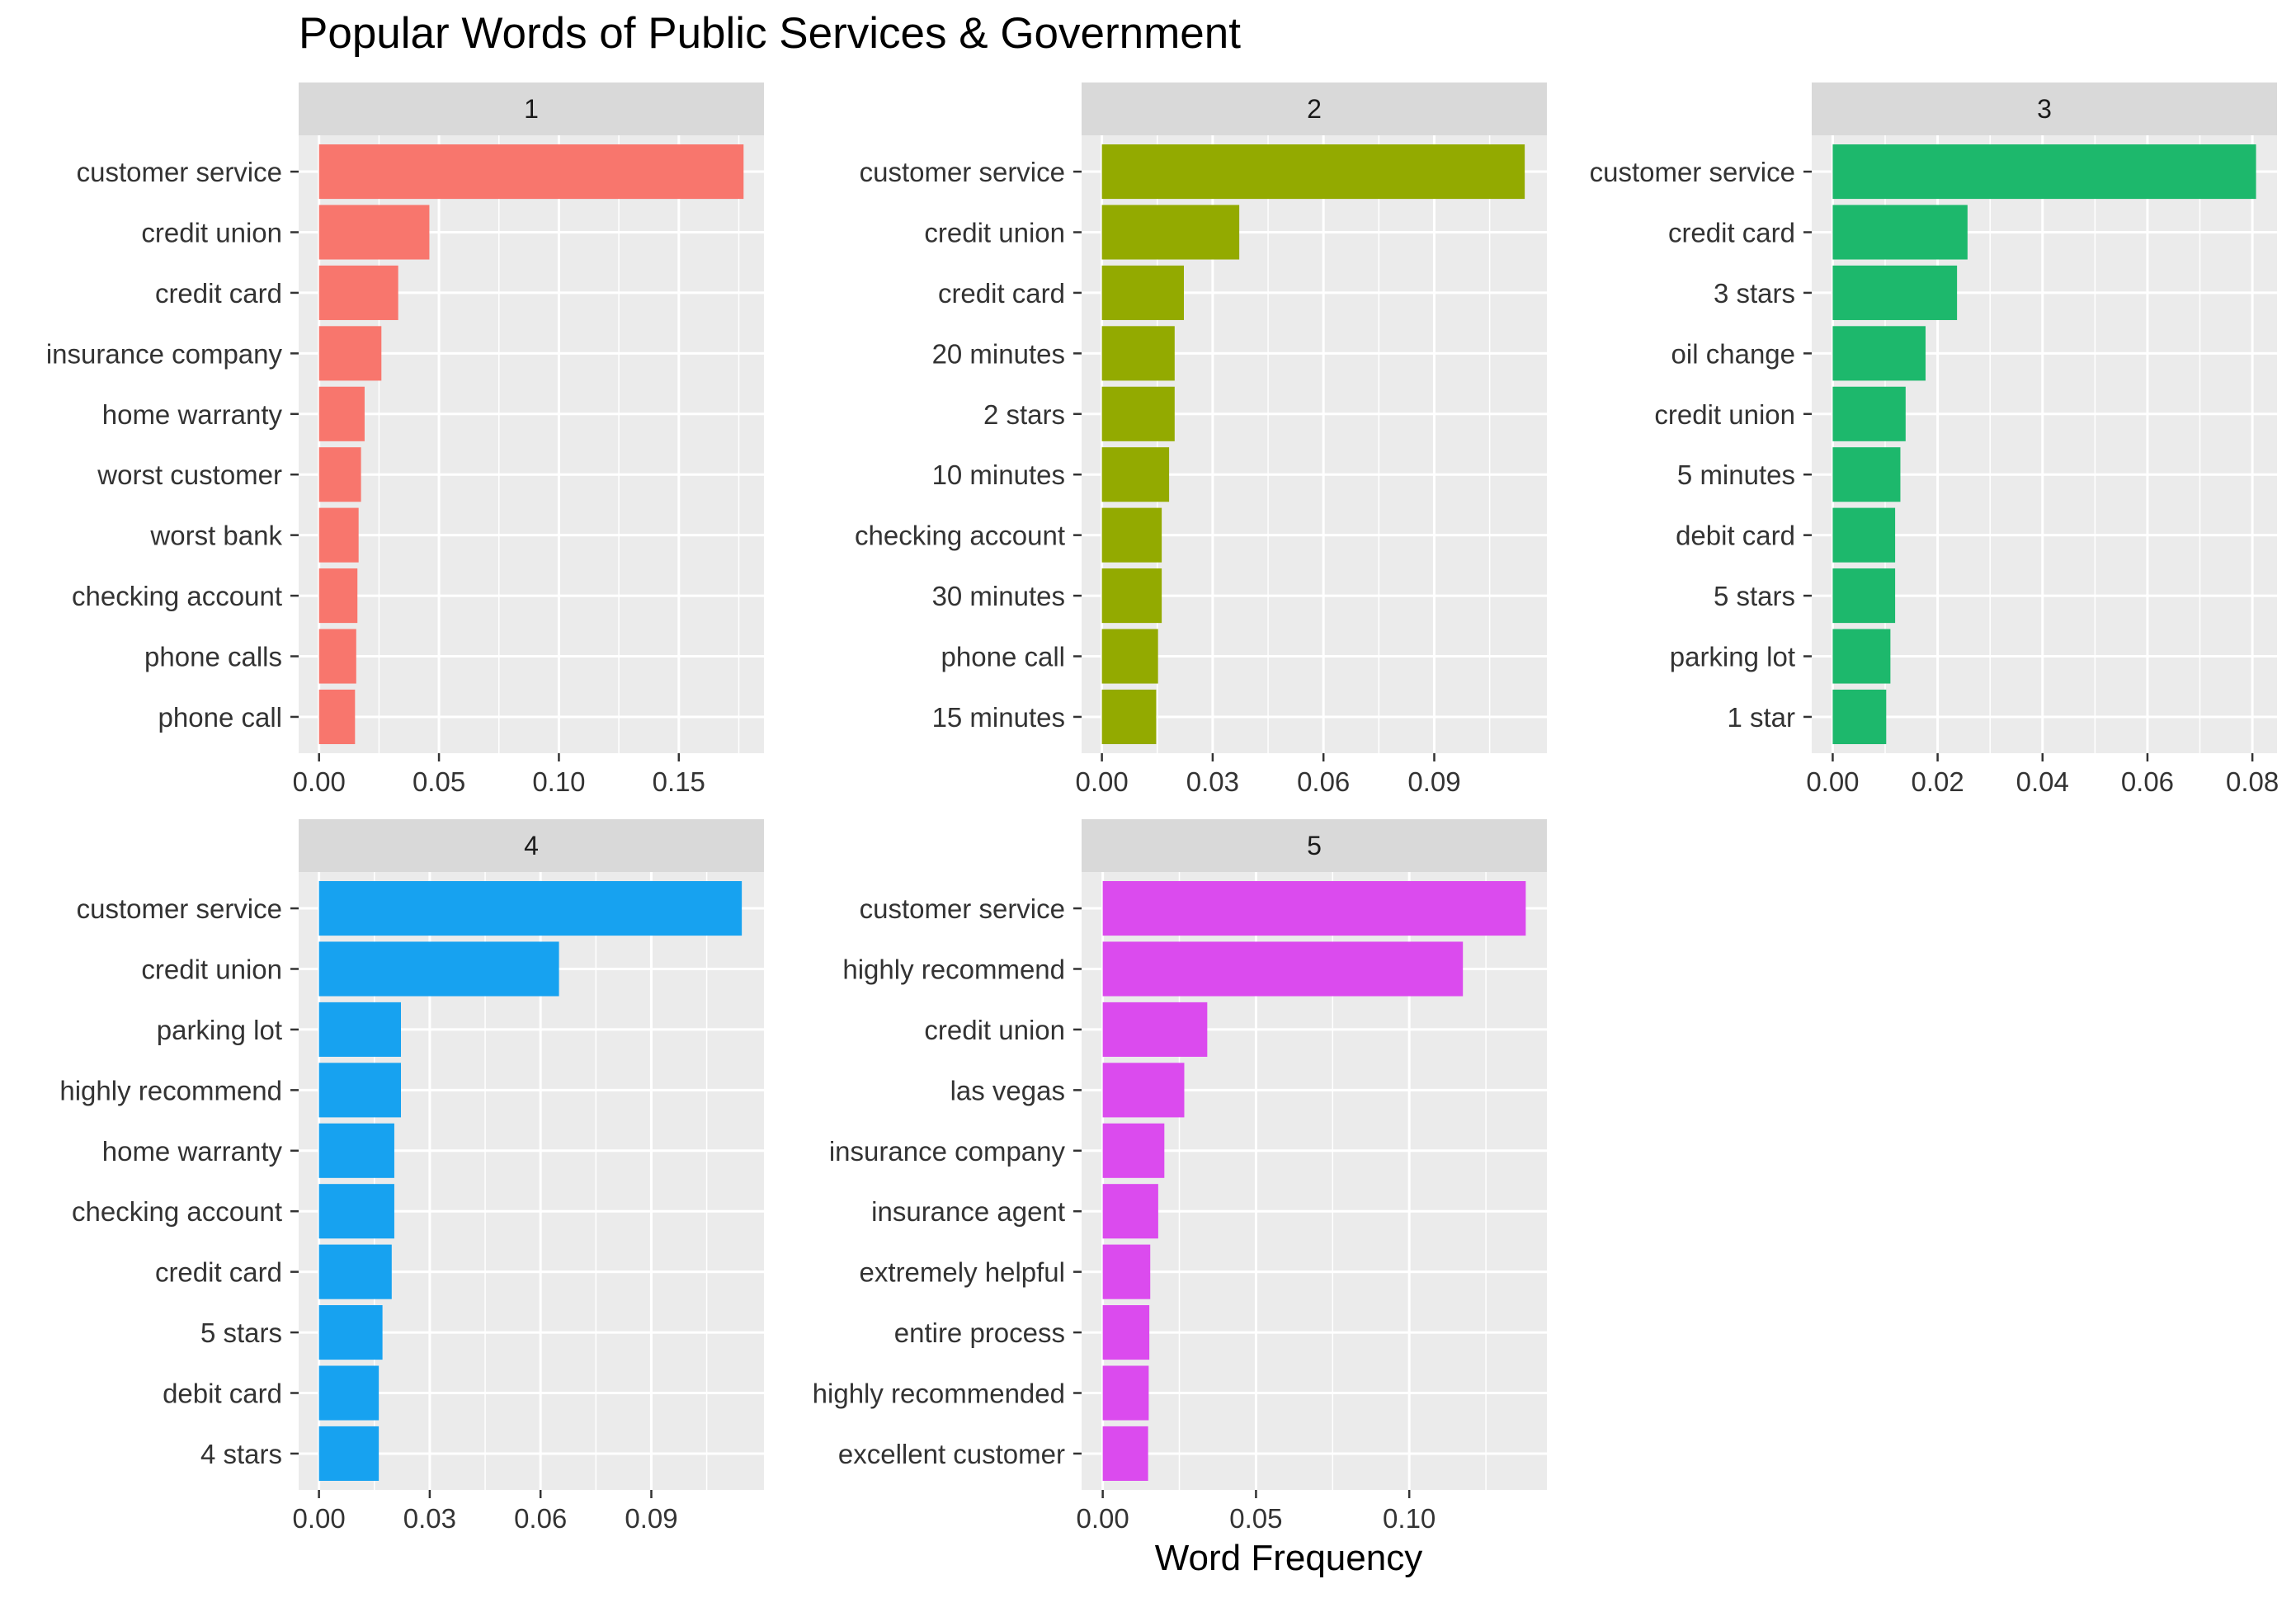  What do you see at coordinates (979, 1333) in the screenshot?
I see `category-label: entire process` at bounding box center [979, 1333].